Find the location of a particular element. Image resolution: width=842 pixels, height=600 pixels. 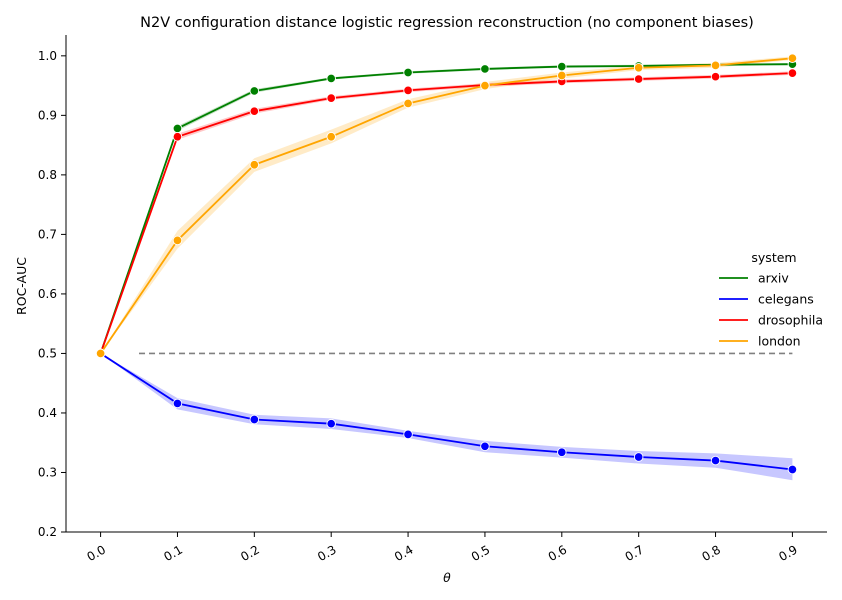

y-tick-label-7: 0.9 is located at coordinates (47, 115).